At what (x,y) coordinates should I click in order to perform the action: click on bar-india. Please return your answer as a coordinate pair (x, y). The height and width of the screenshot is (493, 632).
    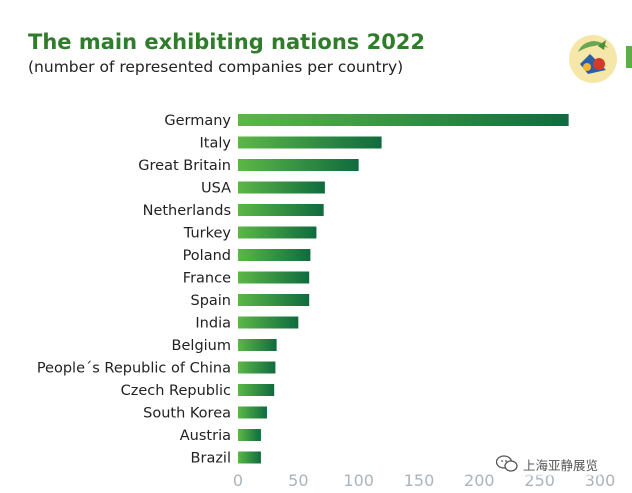
    Looking at the image, I should click on (268, 322).